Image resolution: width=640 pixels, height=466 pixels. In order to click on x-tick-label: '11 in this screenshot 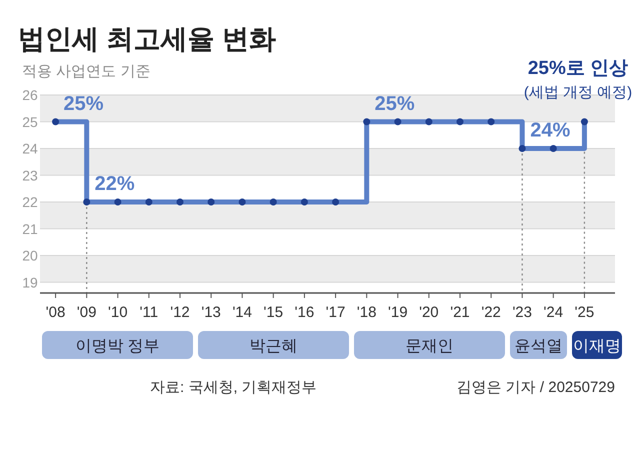, I will do `click(149, 312)`.